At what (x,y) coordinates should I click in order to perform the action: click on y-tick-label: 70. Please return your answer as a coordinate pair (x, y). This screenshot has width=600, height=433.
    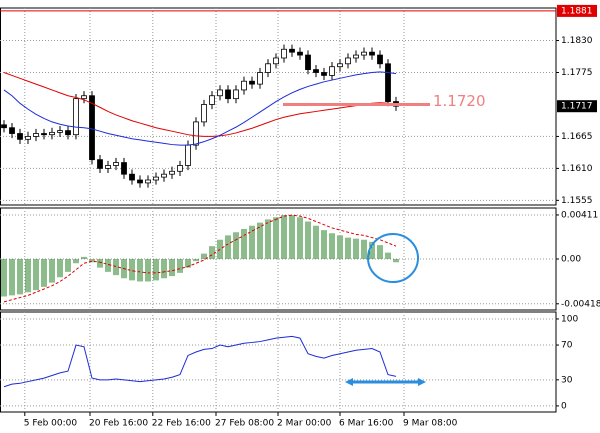
    Looking at the image, I should click on (567, 346).